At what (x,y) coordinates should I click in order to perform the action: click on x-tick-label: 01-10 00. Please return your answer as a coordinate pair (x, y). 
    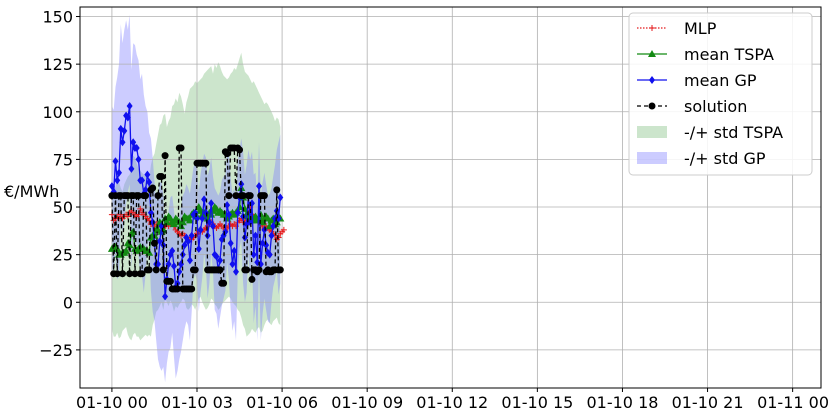
    Looking at the image, I should click on (112, 402).